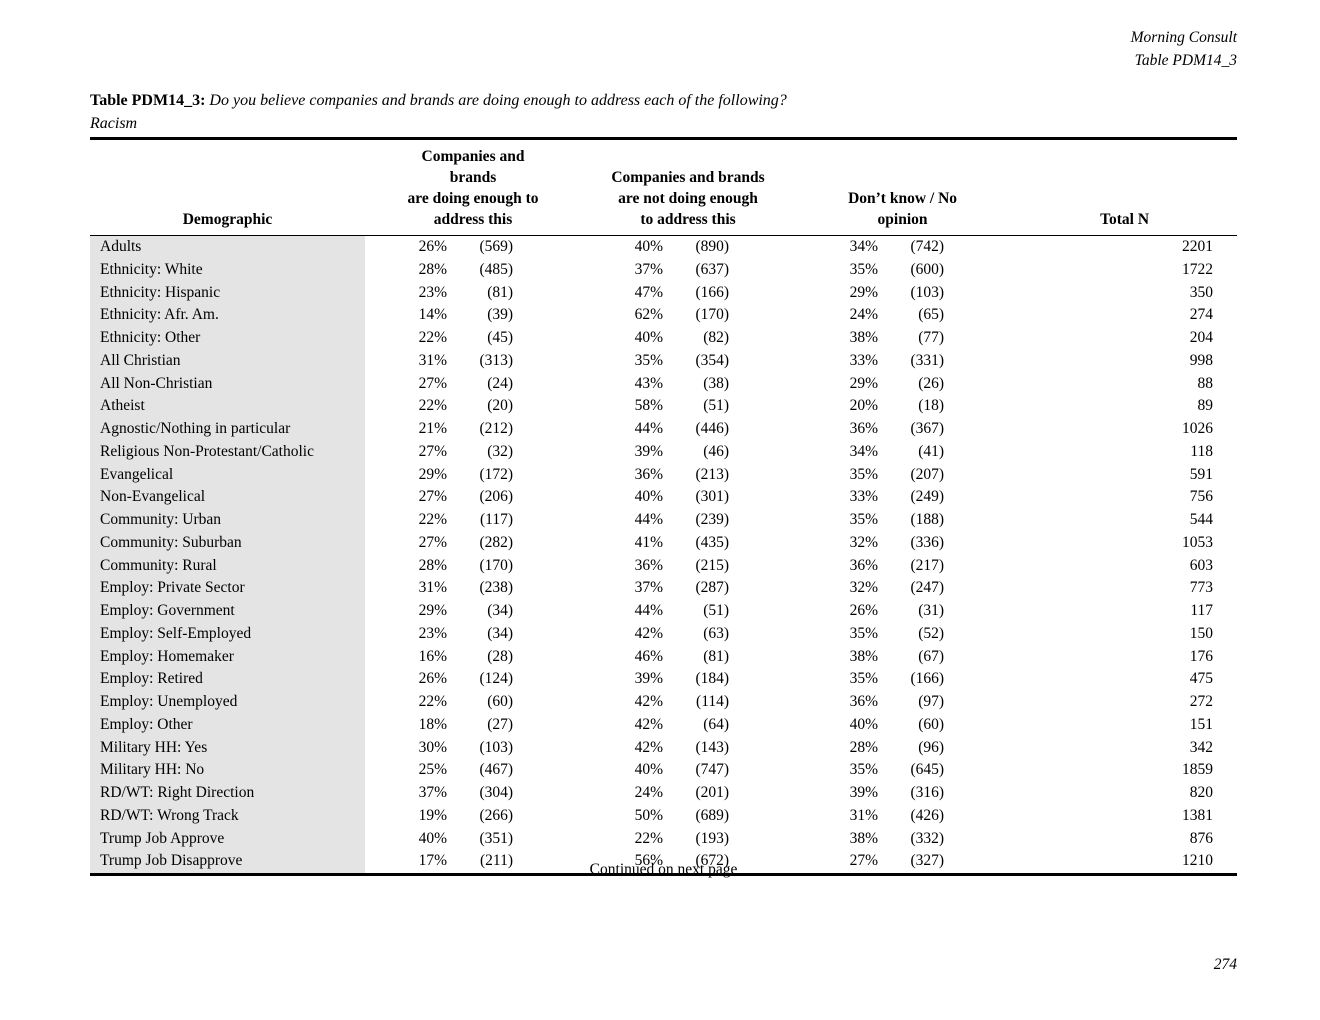 This screenshot has width=1320, height=1020. What do you see at coordinates (1201, 747) in the screenshot?
I see `total-n-cell: 342` at bounding box center [1201, 747].